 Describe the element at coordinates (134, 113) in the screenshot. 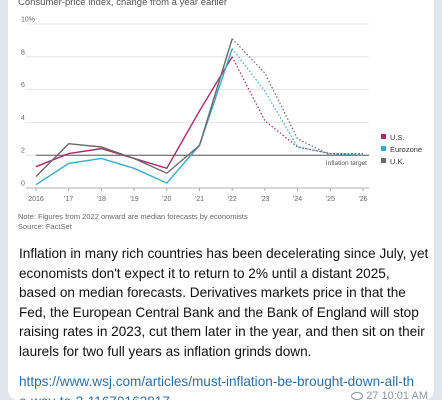

I see `series-line` at that location.